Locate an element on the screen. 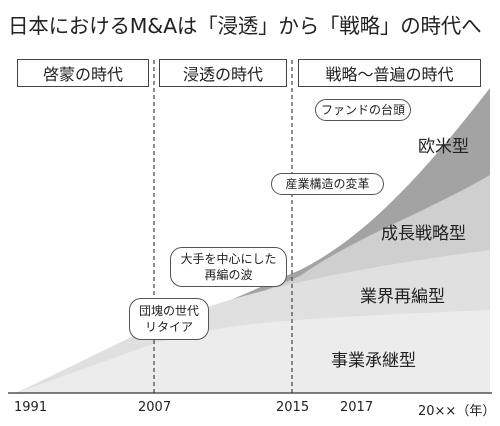 The height and width of the screenshot is (426, 500). year-1991: 1991 is located at coordinates (31, 407).